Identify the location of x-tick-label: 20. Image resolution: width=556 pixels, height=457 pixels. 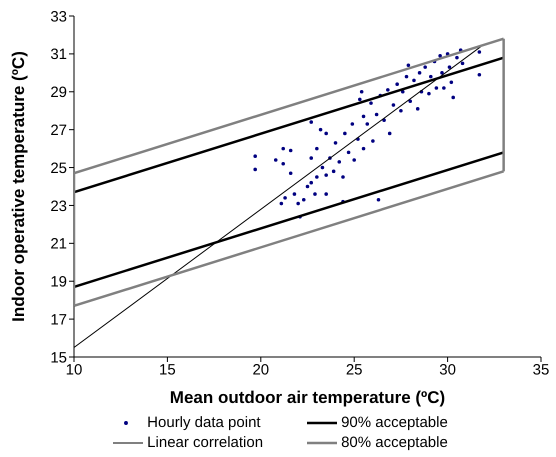
(261, 370).